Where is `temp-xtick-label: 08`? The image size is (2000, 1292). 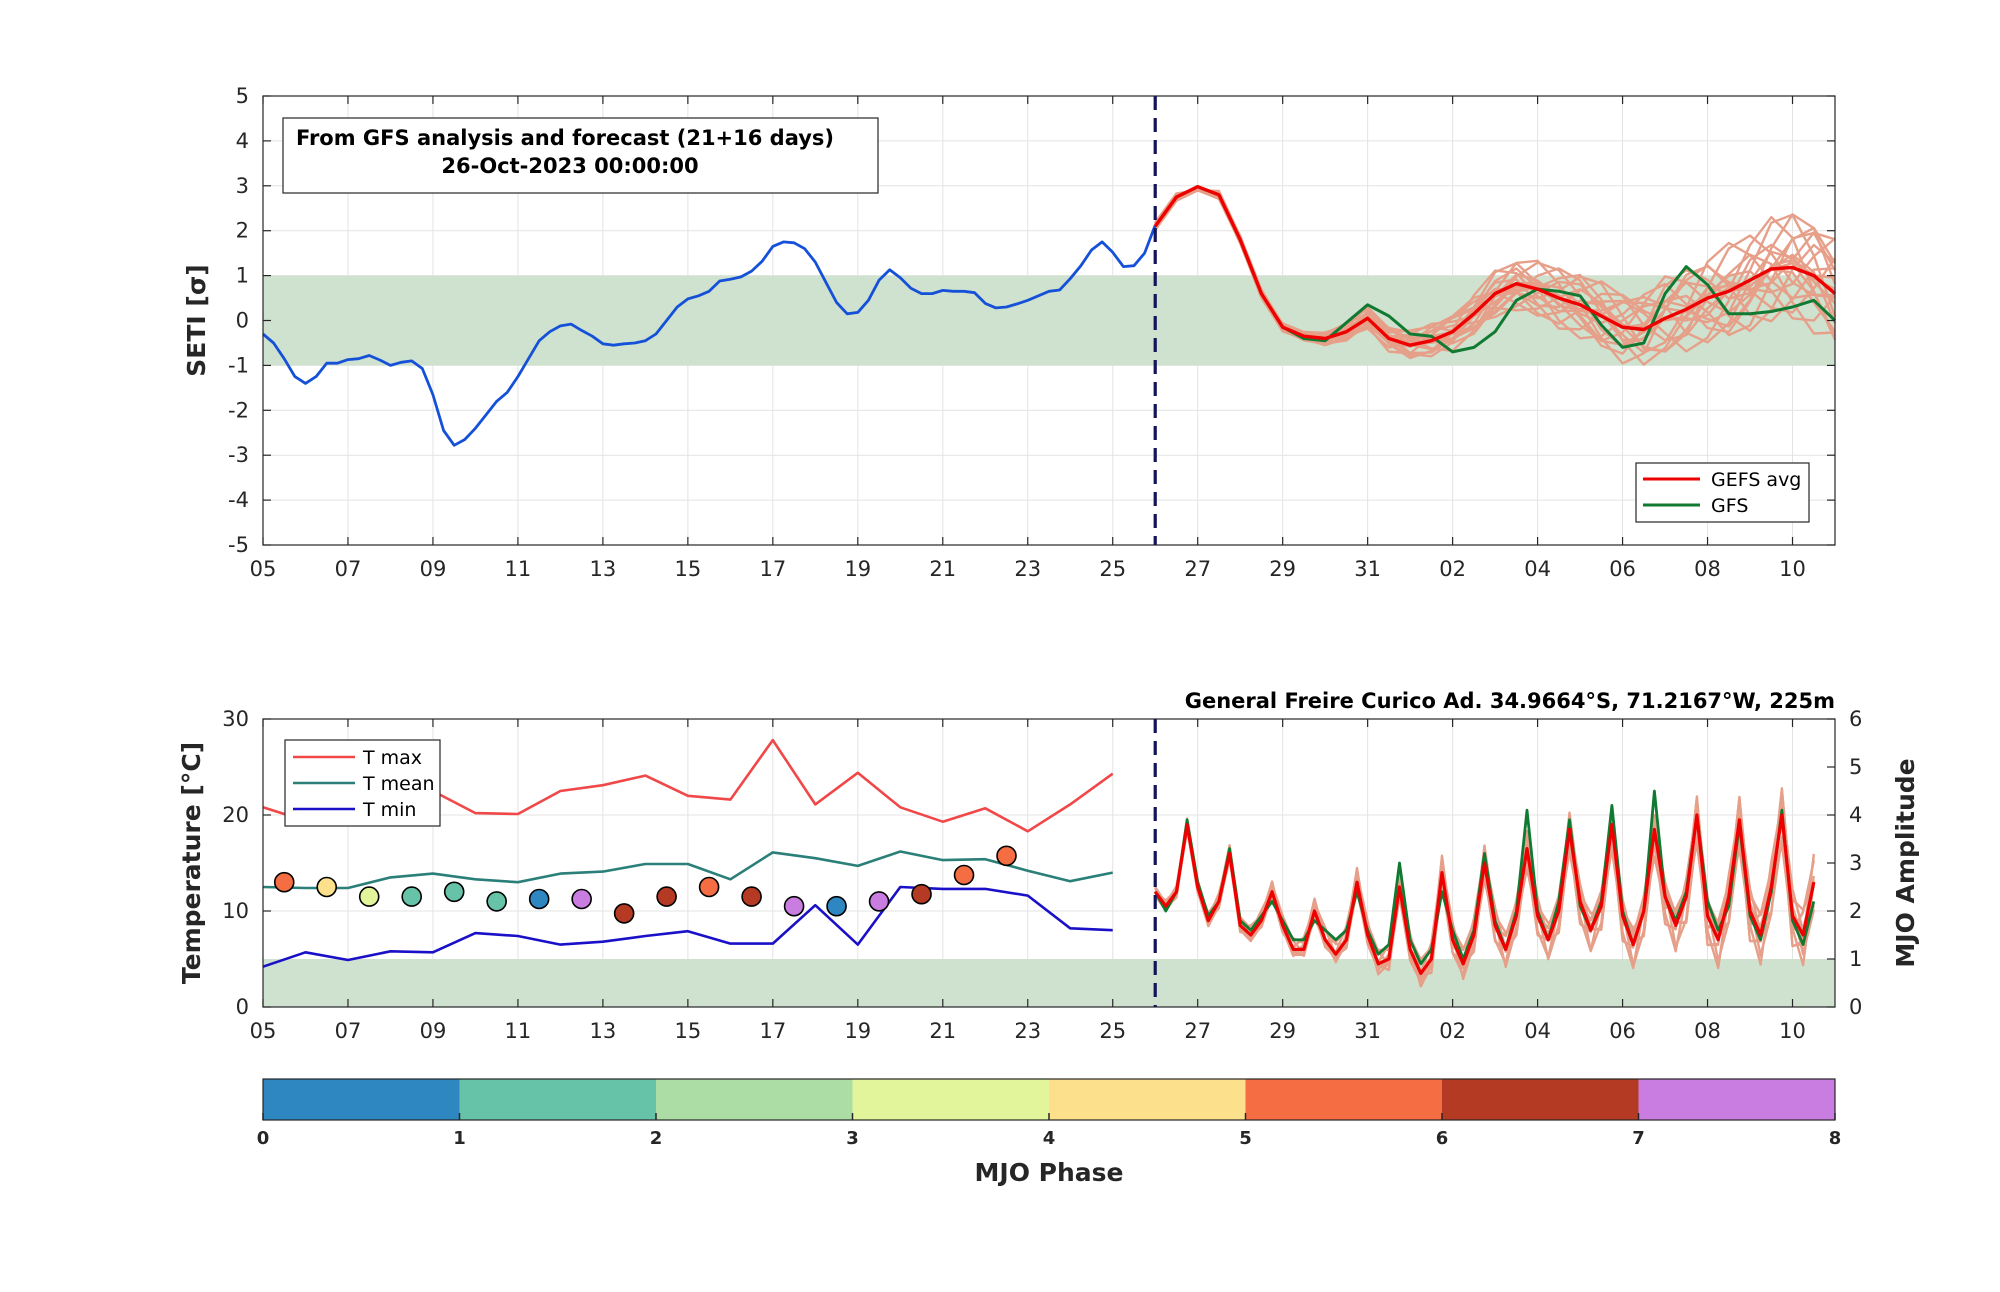 temp-xtick-label: 08 is located at coordinates (1707, 1031).